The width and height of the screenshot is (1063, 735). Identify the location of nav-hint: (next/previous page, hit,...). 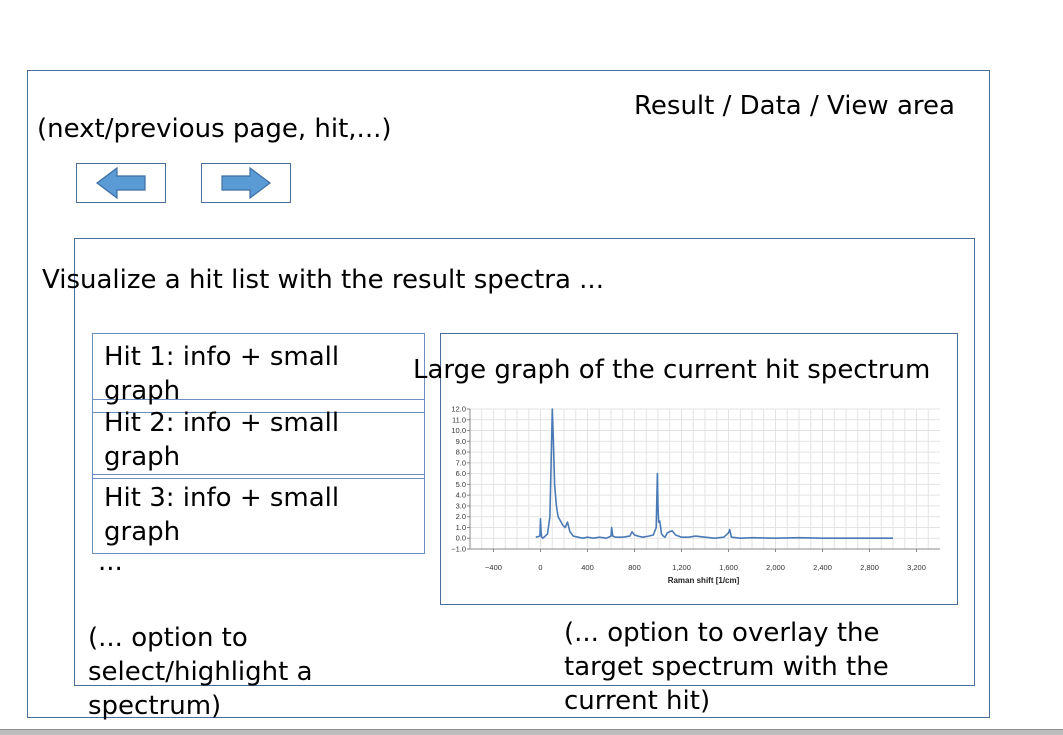
(214, 129).